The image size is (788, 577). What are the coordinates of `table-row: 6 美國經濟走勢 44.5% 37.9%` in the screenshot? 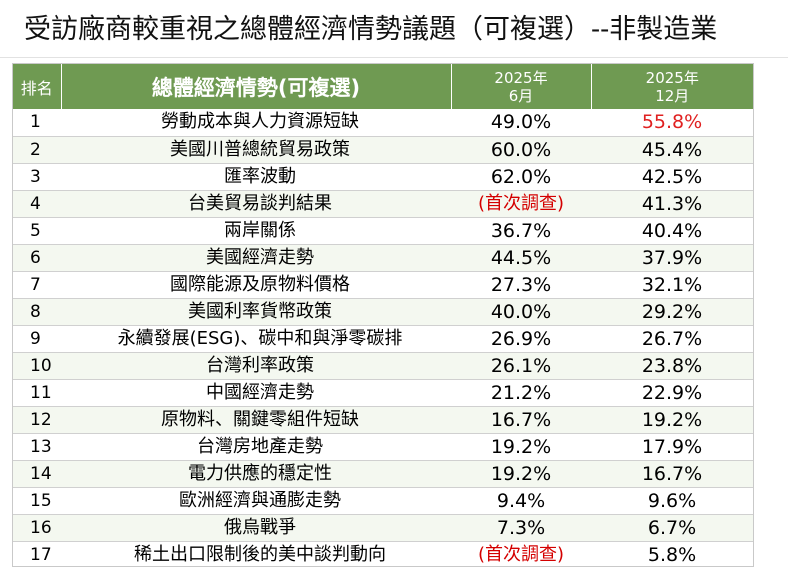 It's located at (383, 257).